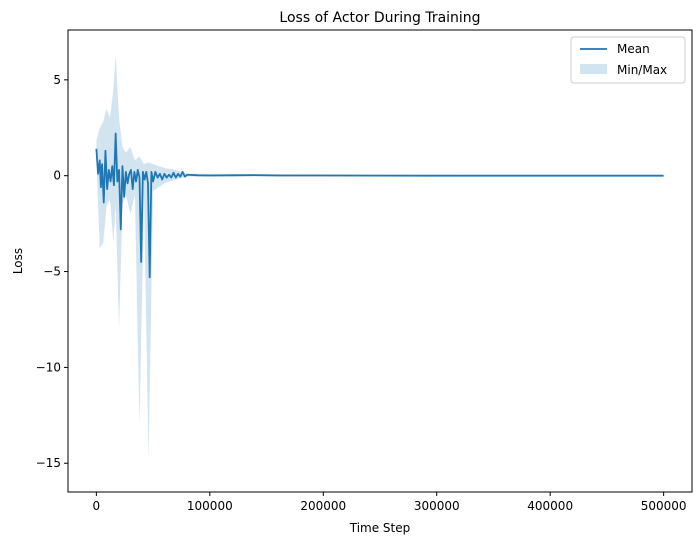 Image resolution: width=698 pixels, height=545 pixels. I want to click on y-tick-label: 5, so click(57, 80).